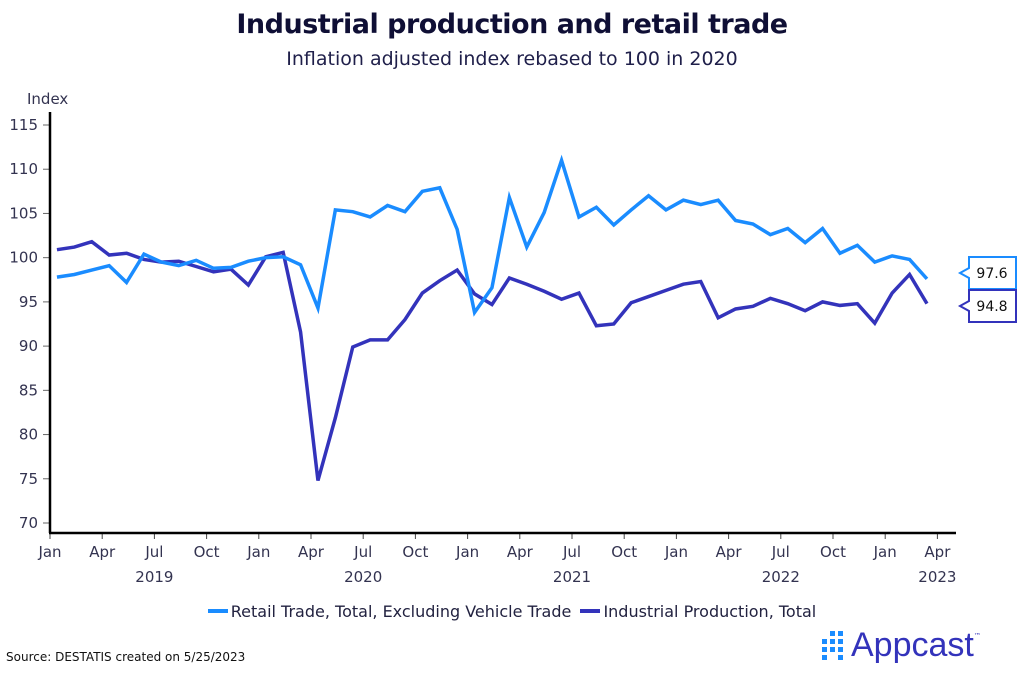  What do you see at coordinates (28, 346) in the screenshot?
I see `y-tick-label: 90` at bounding box center [28, 346].